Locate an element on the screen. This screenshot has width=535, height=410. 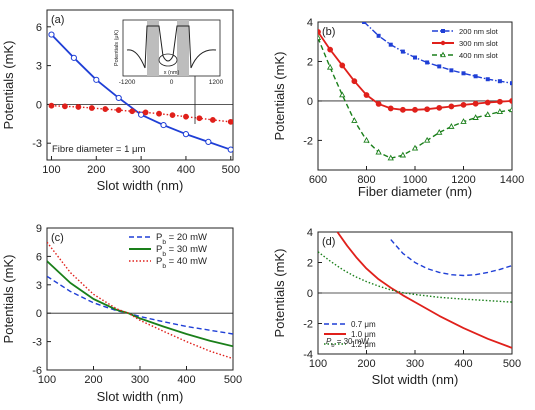
x-tick-label: 1000 is located at coordinates (415, 180).